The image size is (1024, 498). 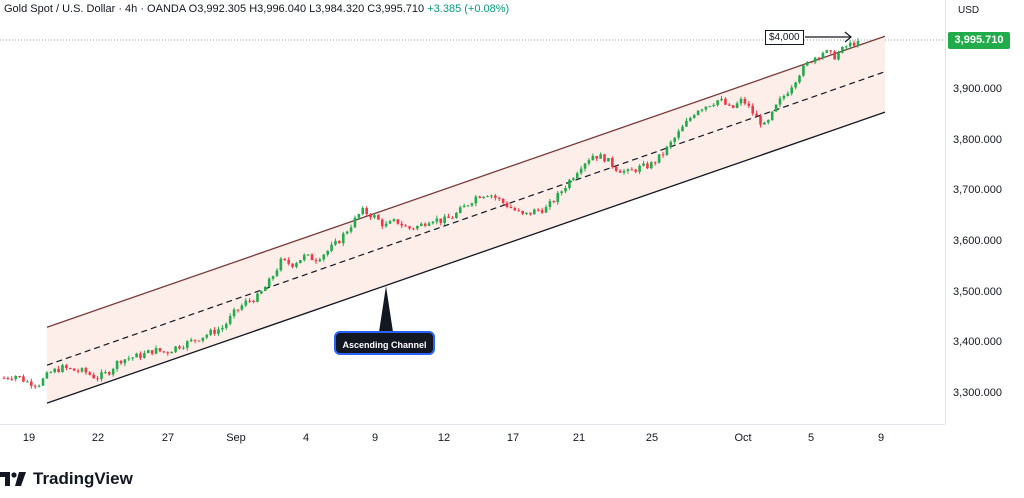 What do you see at coordinates (977, 190) in the screenshot?
I see `y-tick-label: 3,700.000` at bounding box center [977, 190].